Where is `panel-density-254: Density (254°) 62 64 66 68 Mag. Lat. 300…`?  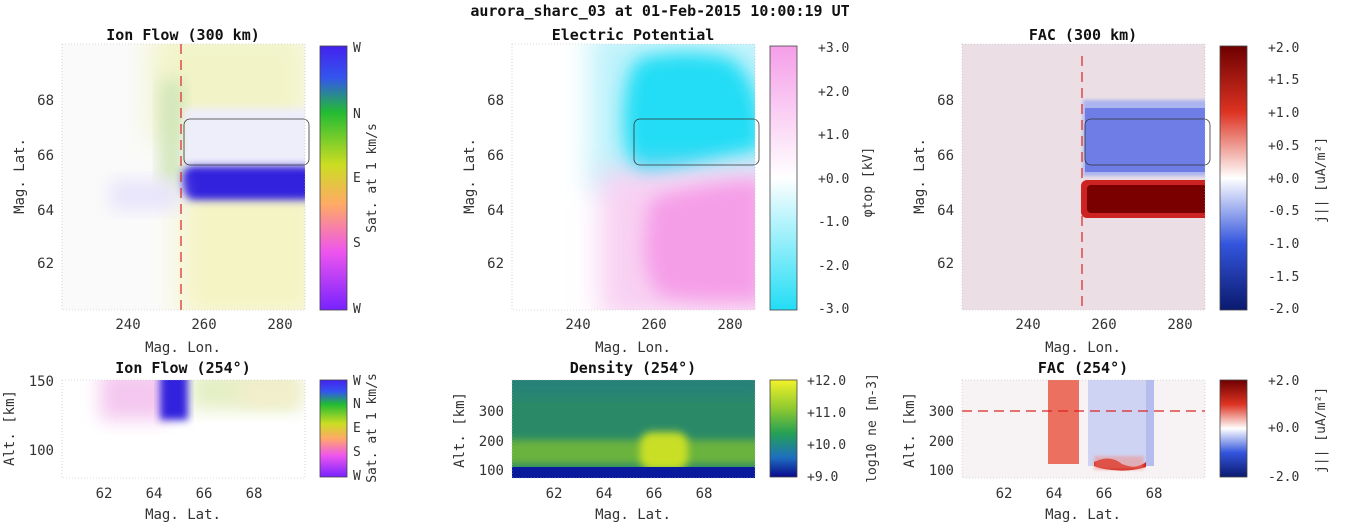
panel-density-254: Density (254°) 62 64 66 68 Mag. Lat. 300… is located at coordinates (666, 441).